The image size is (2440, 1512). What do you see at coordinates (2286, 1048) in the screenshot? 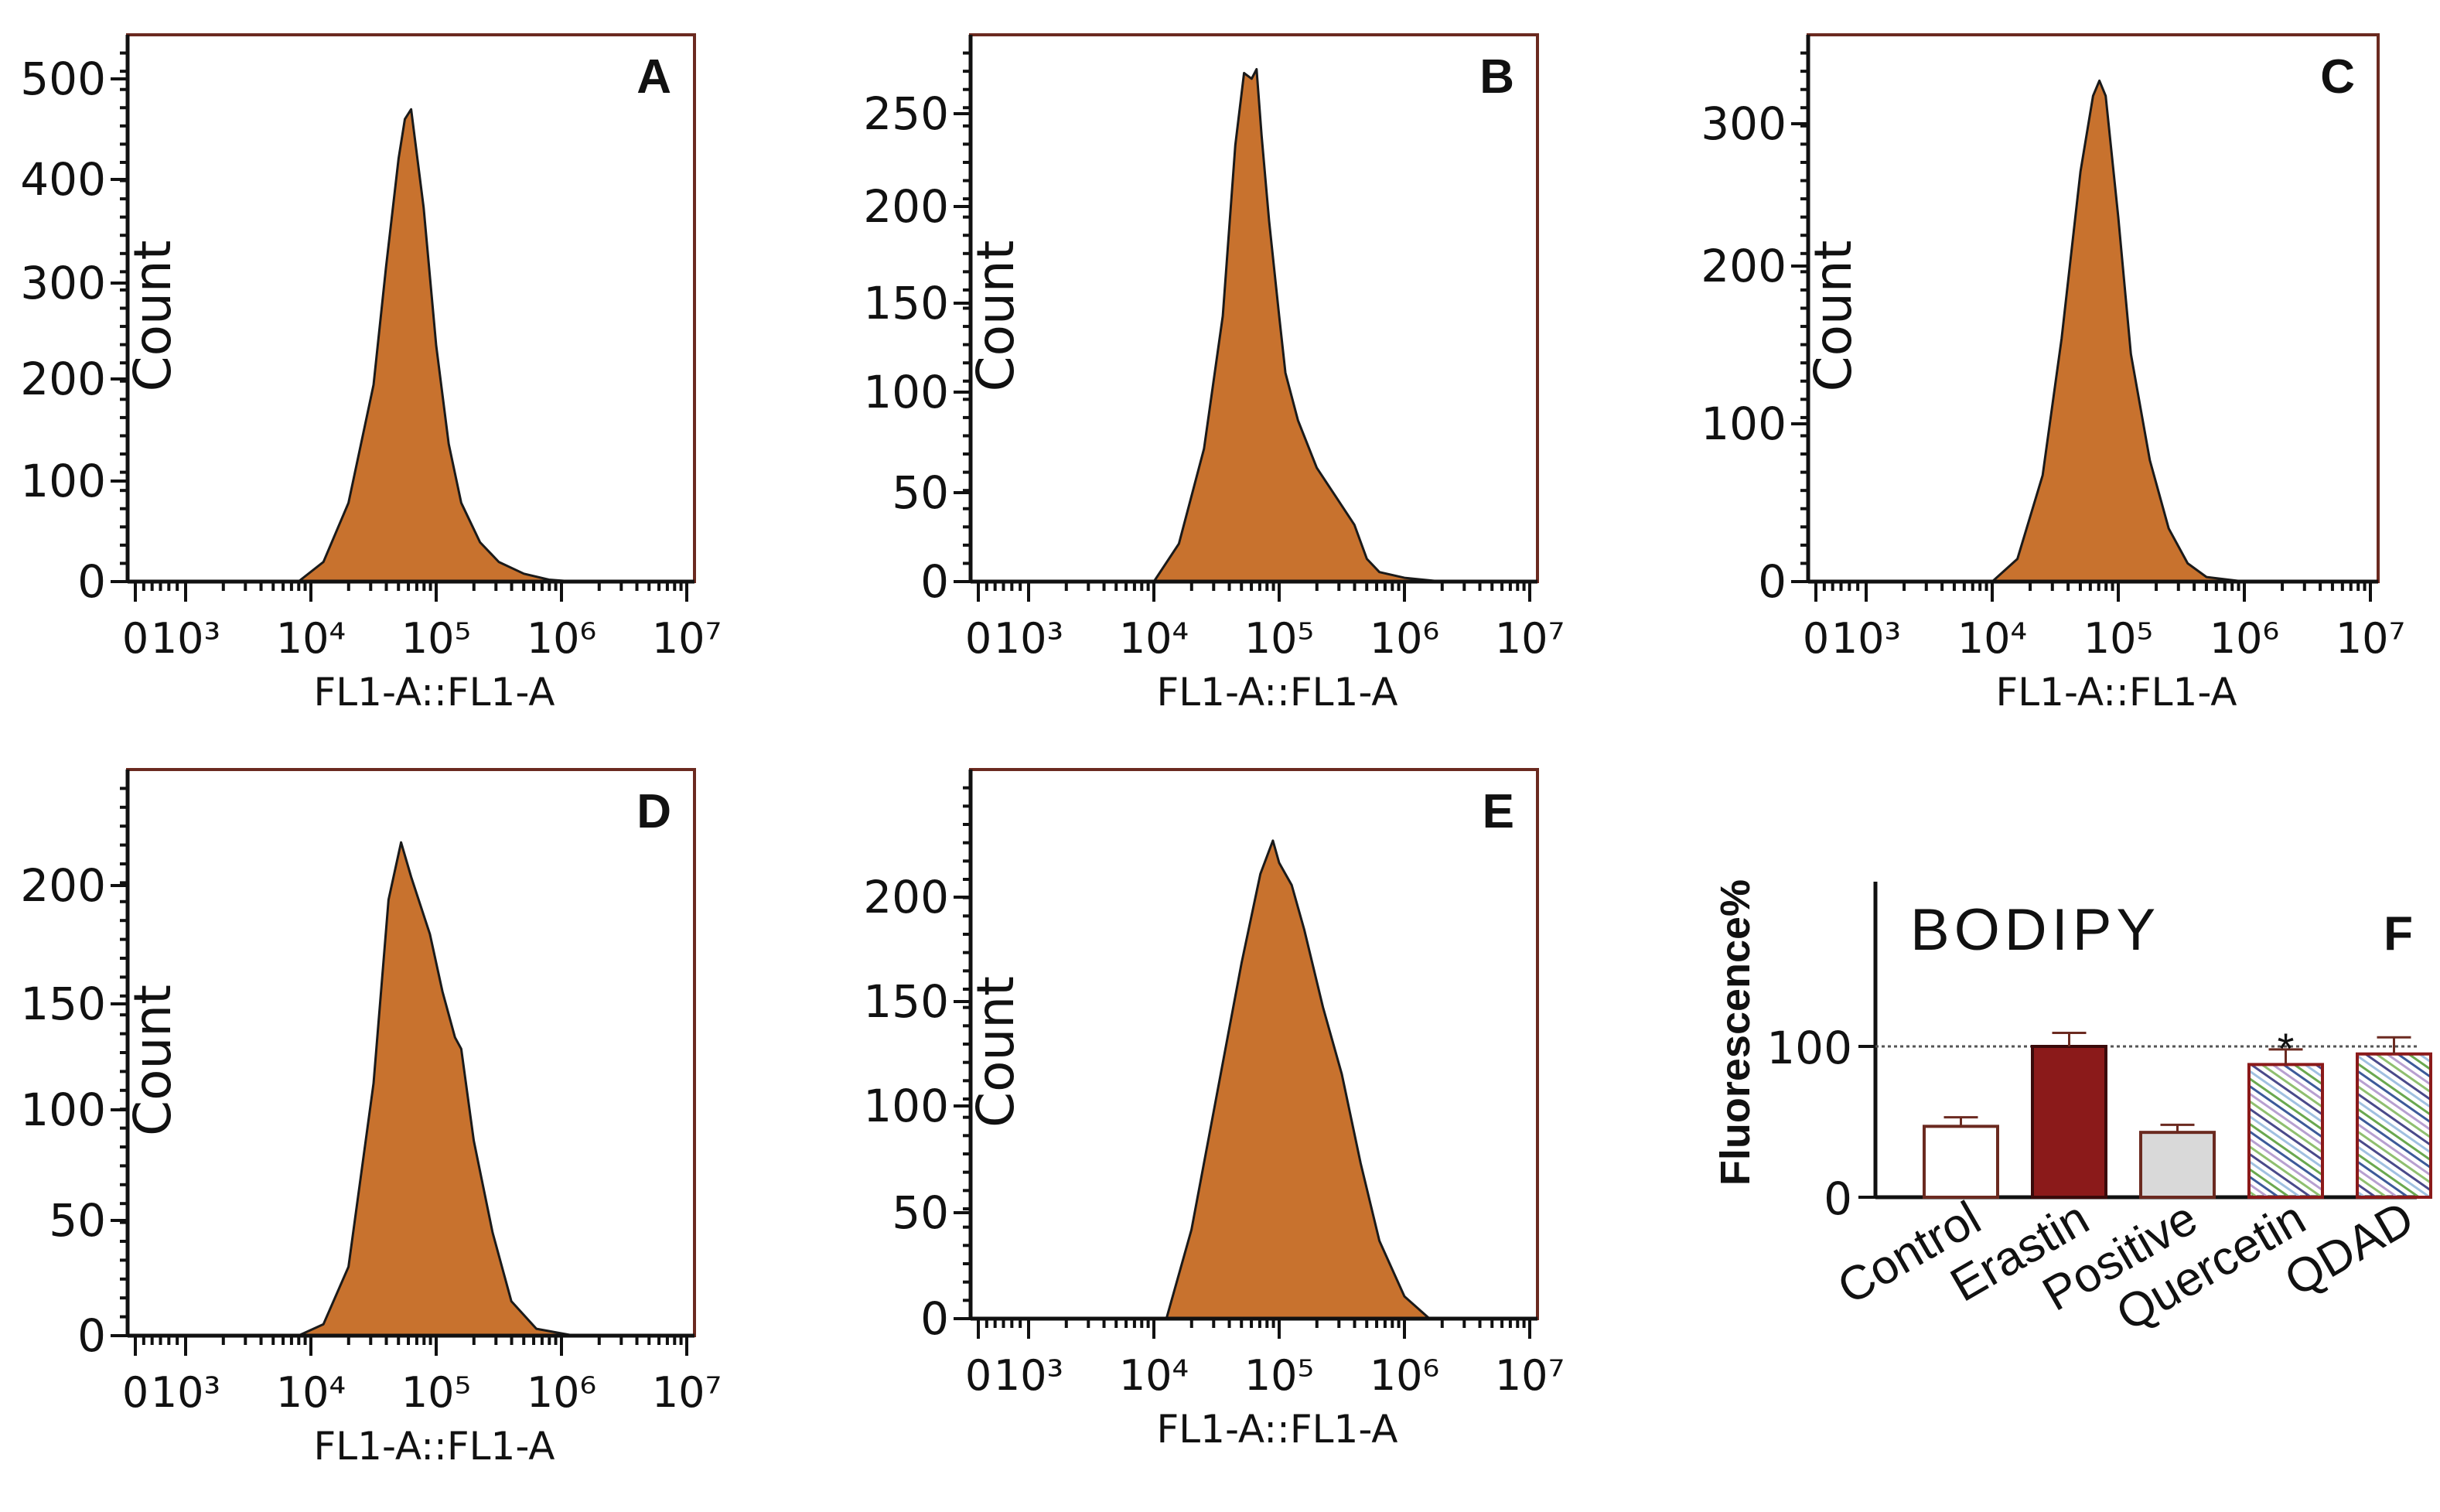
I see `significance-star: *` at bounding box center [2286, 1048].